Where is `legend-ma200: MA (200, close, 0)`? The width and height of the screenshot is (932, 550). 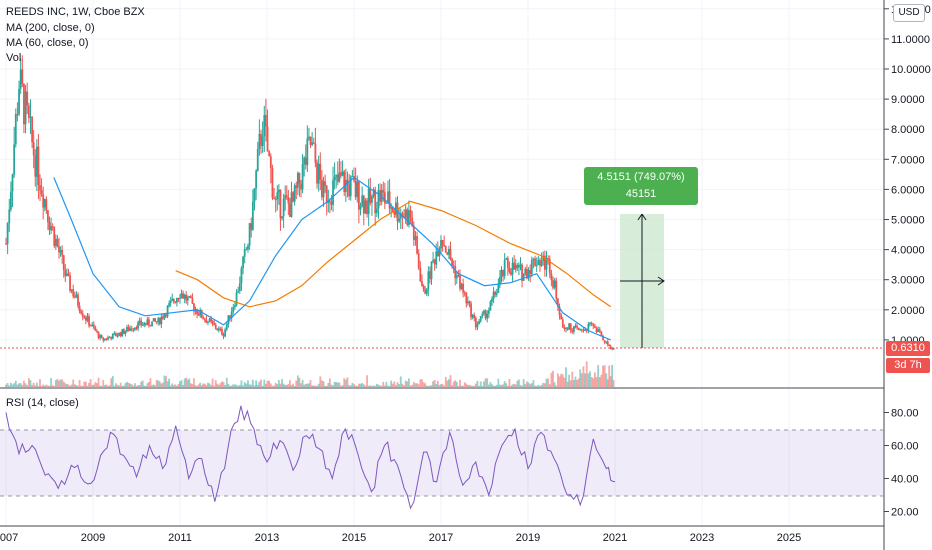
legend-ma200: MA (200, close, 0) is located at coordinates (50, 28).